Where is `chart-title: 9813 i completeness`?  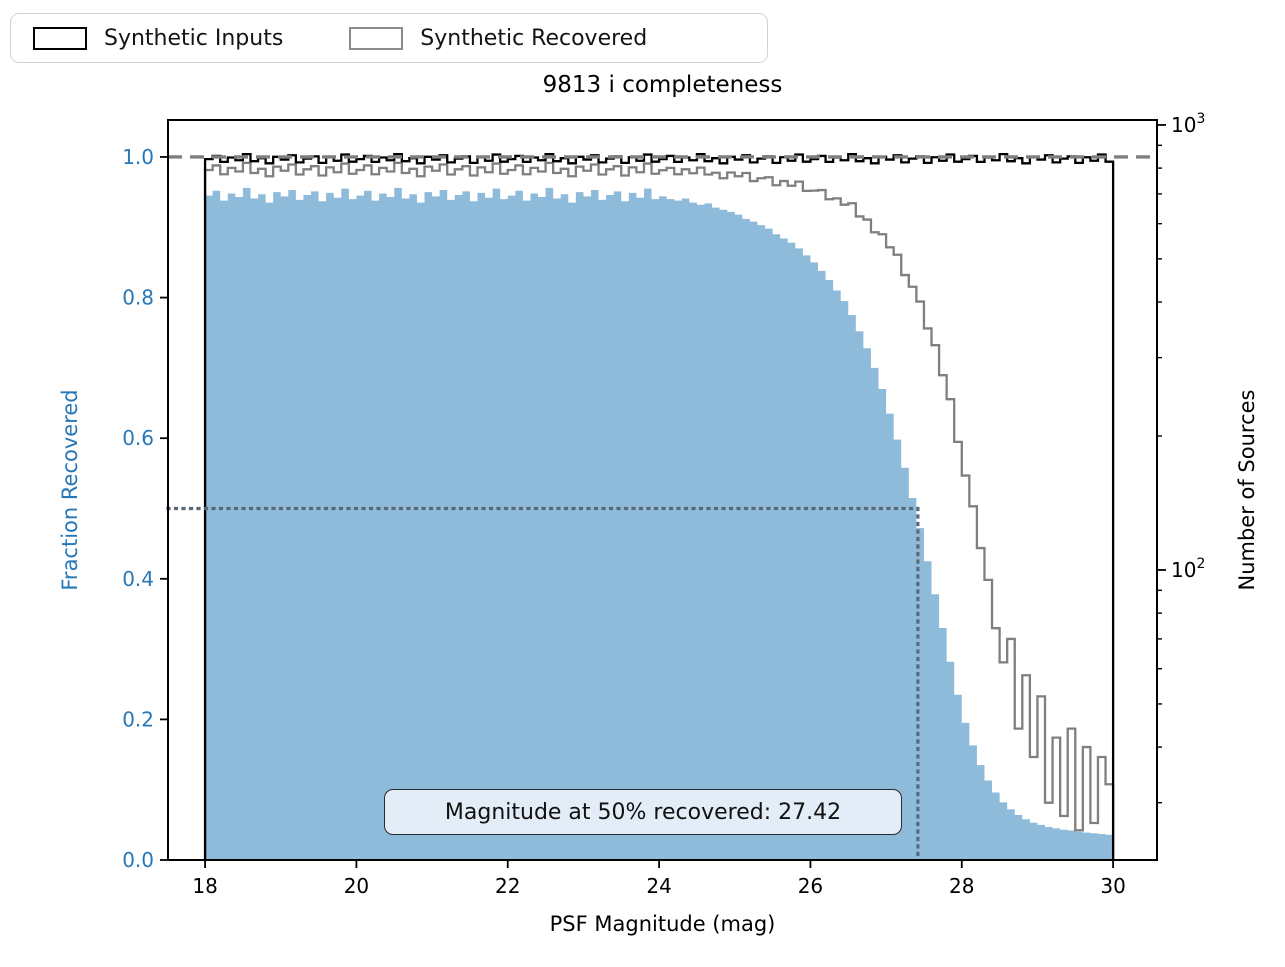 chart-title: 9813 i completeness is located at coordinates (662, 85).